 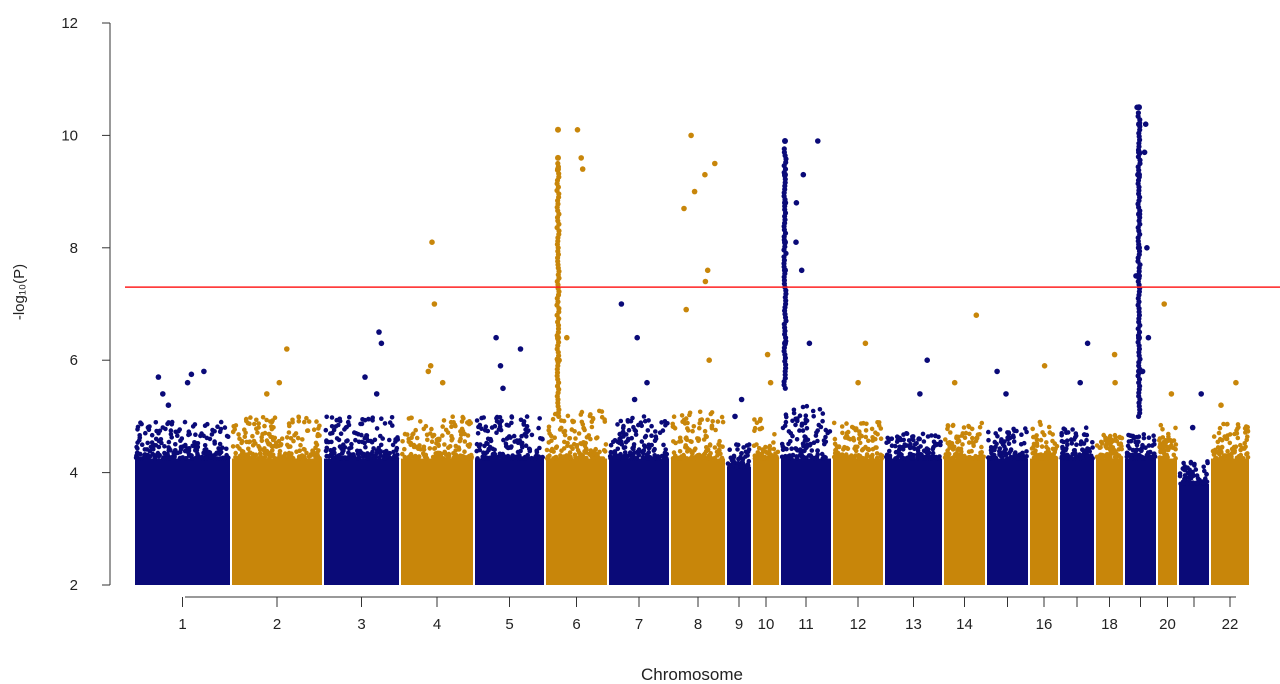 What do you see at coordinates (698, 358) in the screenshot?
I see `chromosome-8-points` at bounding box center [698, 358].